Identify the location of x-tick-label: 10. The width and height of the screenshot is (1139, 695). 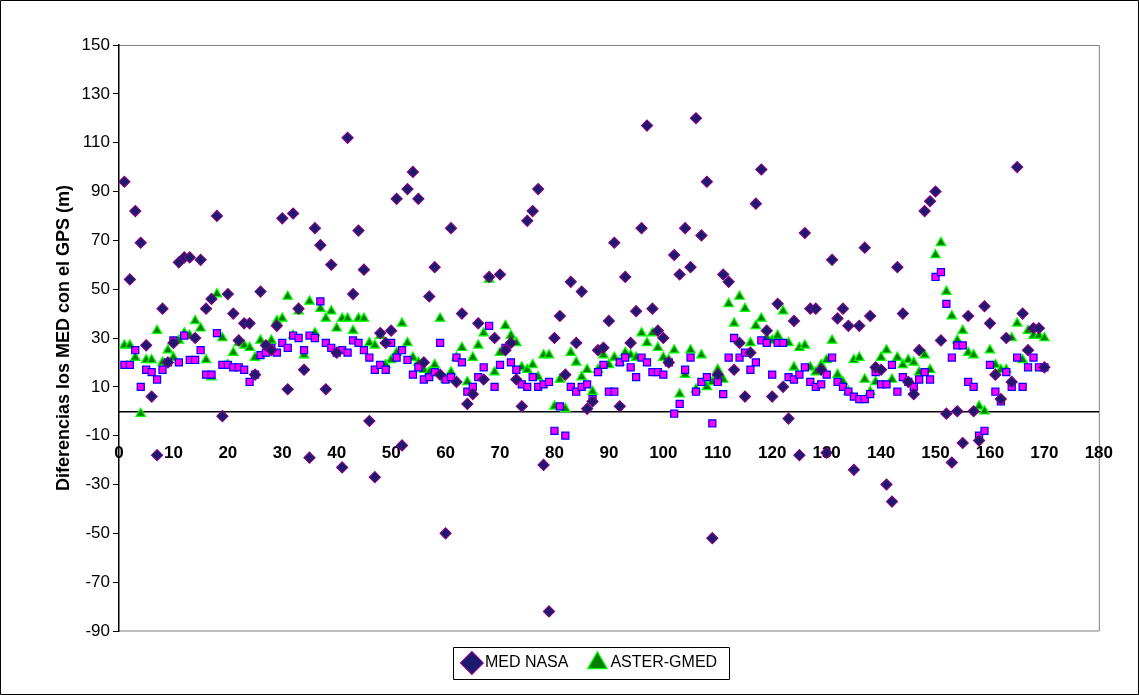
(173, 453).